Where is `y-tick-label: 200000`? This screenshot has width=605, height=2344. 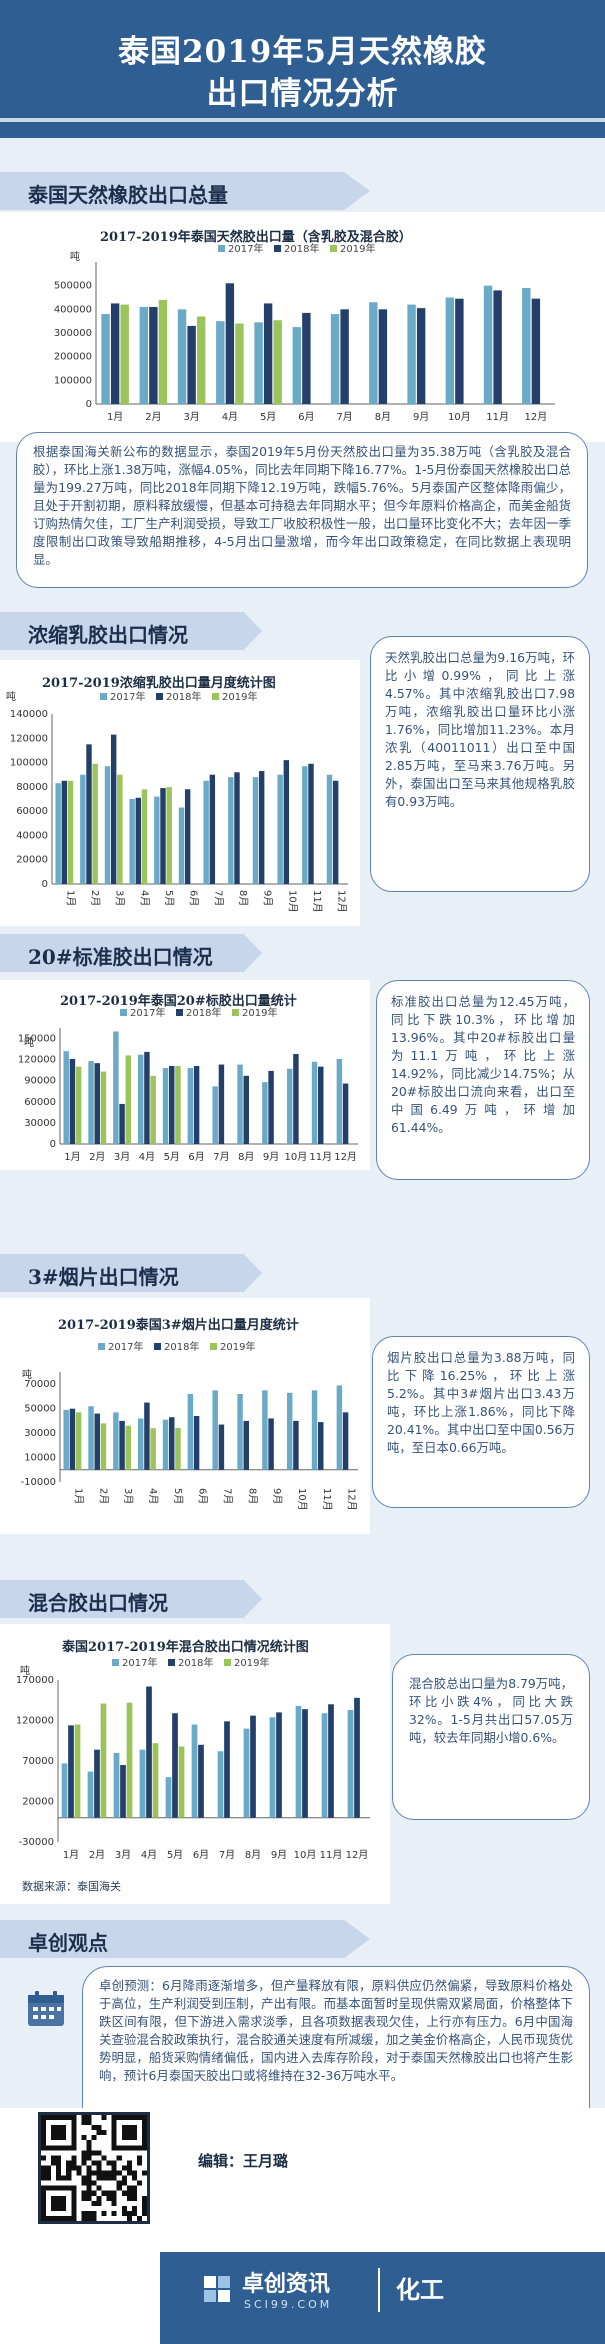 y-tick-label: 200000 is located at coordinates (73, 357).